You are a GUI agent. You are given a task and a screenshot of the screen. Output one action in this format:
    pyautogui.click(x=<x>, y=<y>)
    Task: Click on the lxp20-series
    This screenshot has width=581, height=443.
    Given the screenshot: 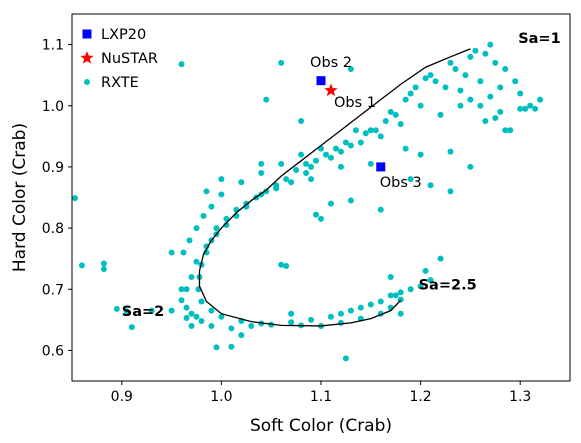 What is the action you would take?
    pyautogui.click(x=351, y=124)
    